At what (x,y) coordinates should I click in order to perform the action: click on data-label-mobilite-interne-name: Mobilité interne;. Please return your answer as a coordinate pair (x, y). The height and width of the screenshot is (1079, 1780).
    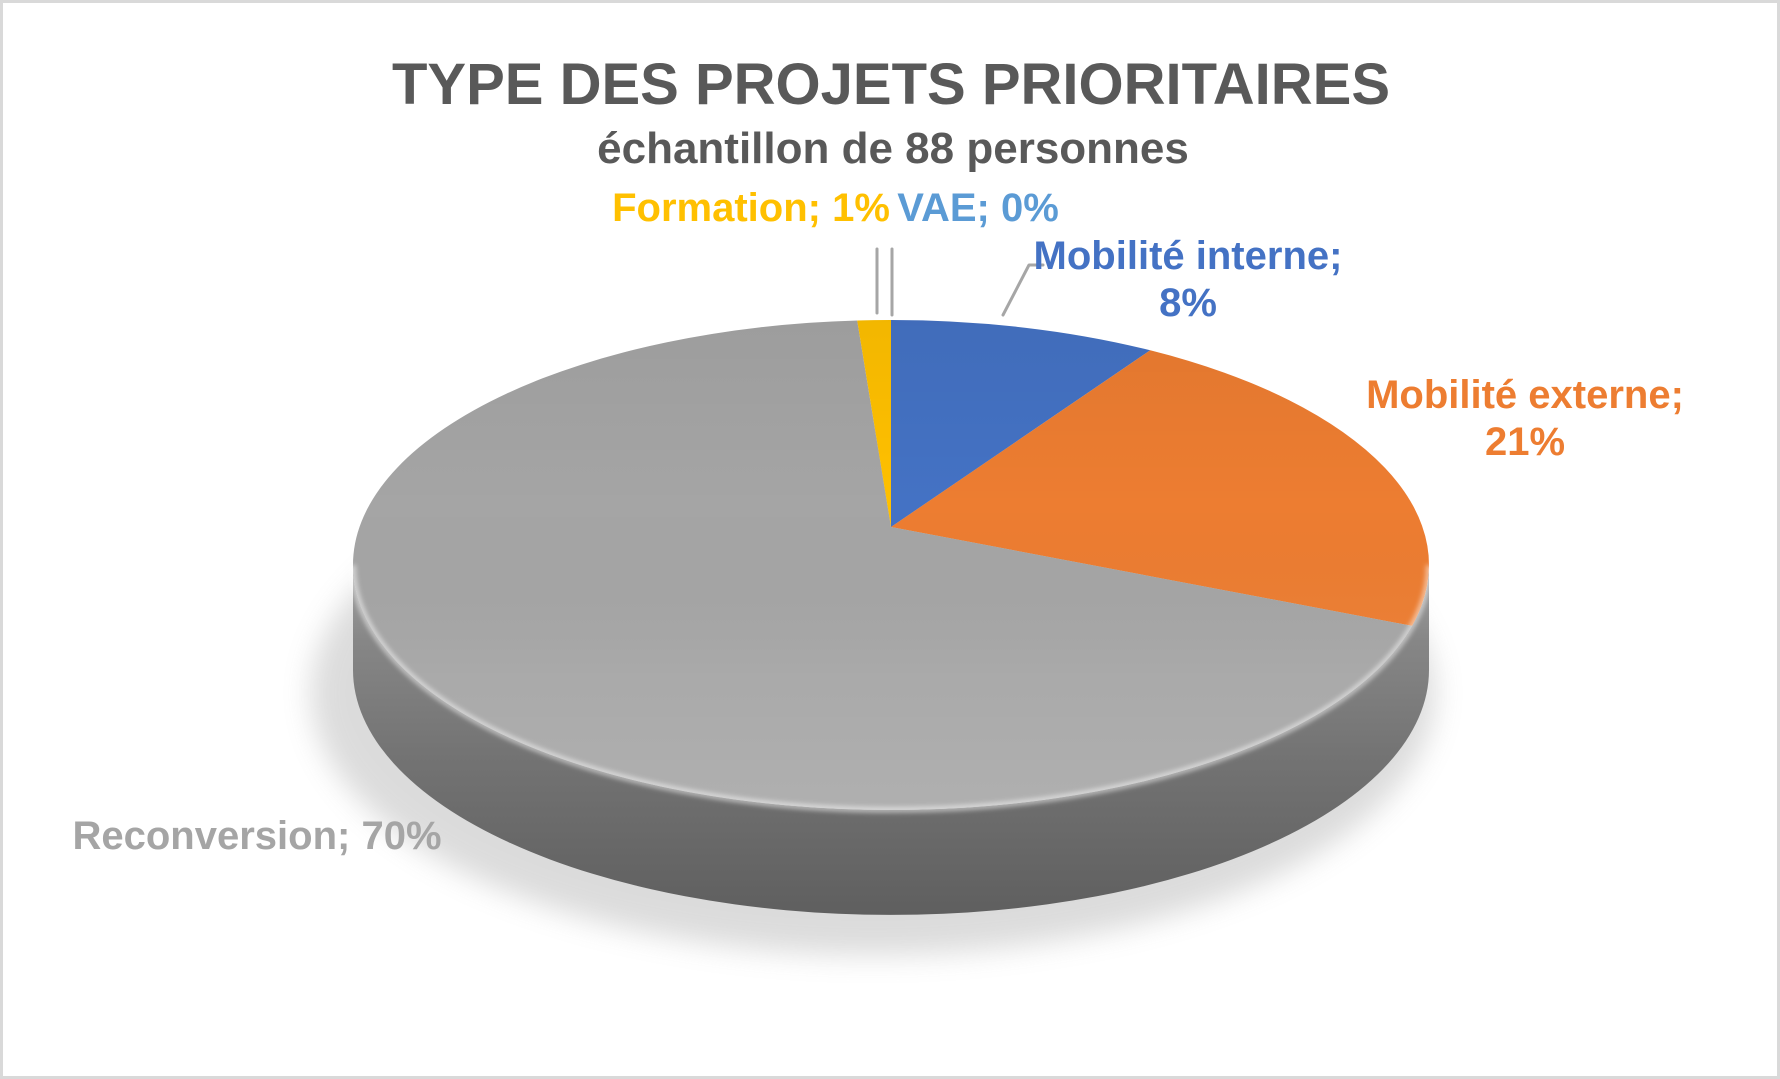
    Looking at the image, I should click on (1188, 256).